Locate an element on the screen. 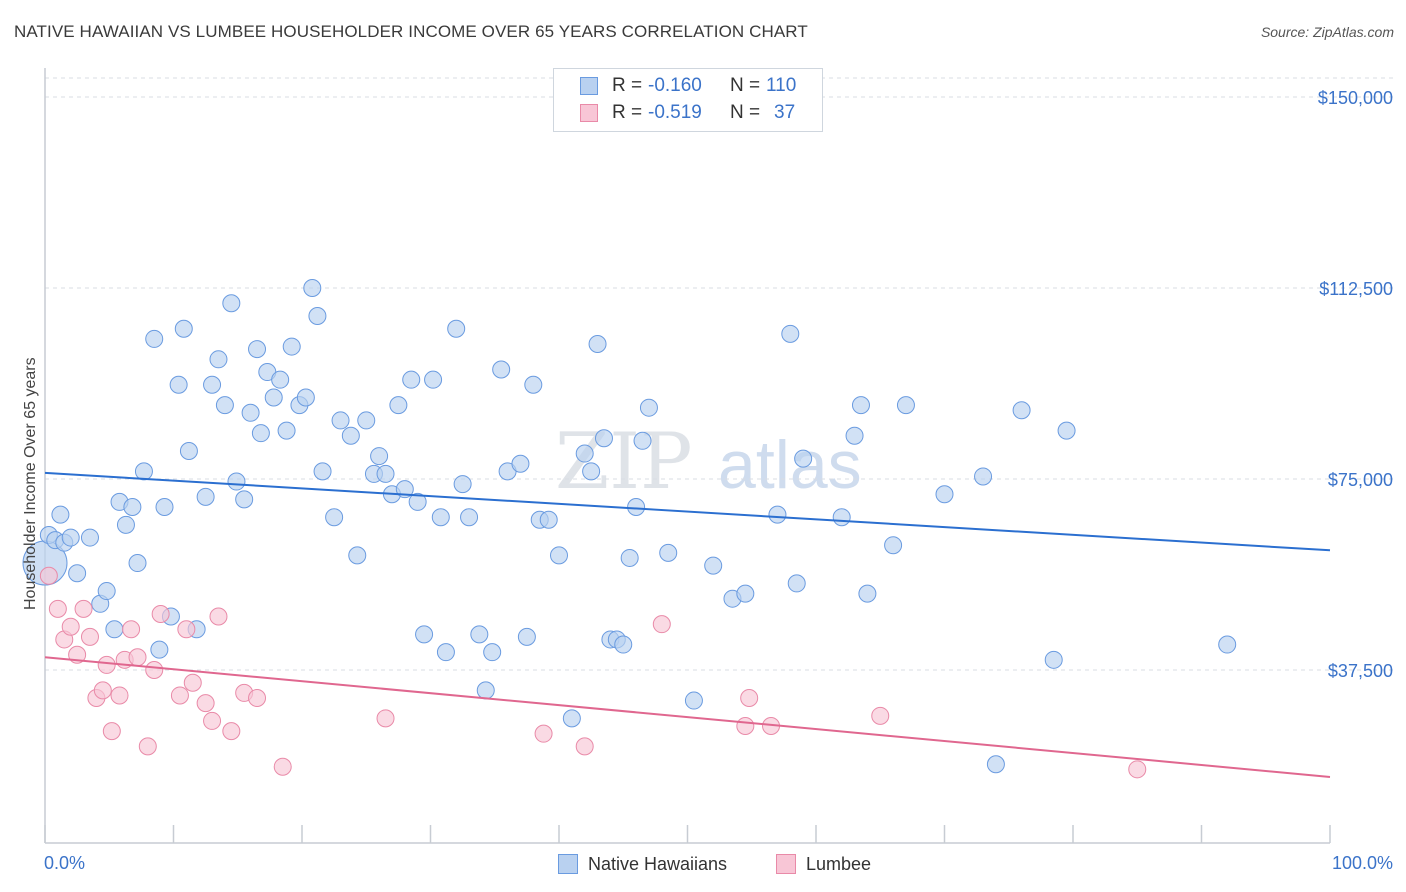  source-label: Source: ZipAtlas.com is located at coordinates (1327, 32).